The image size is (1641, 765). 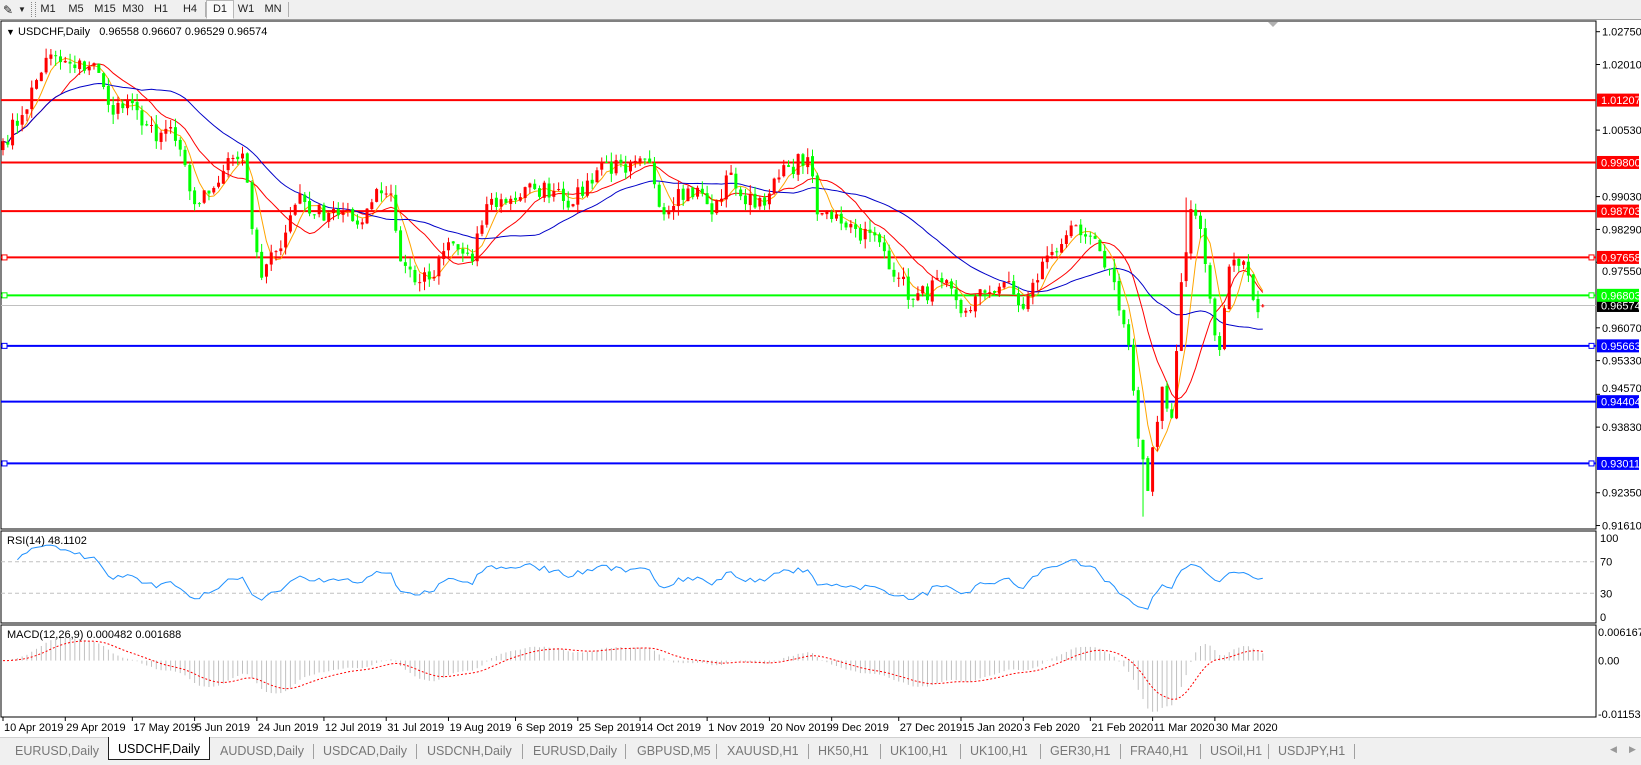 I want to click on timeframe-m30: M30, so click(x=133, y=9).